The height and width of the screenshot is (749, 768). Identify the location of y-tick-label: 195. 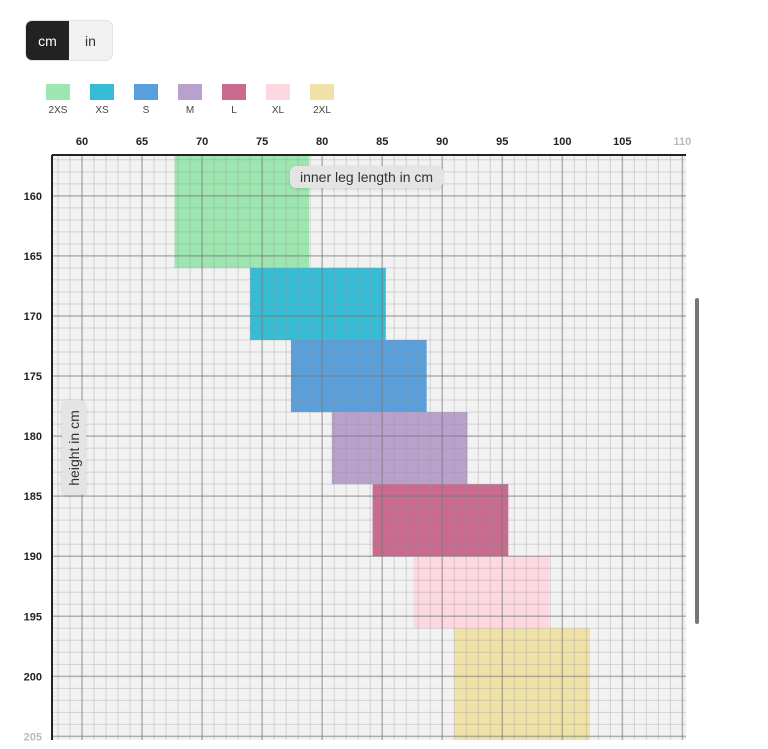
(33, 617).